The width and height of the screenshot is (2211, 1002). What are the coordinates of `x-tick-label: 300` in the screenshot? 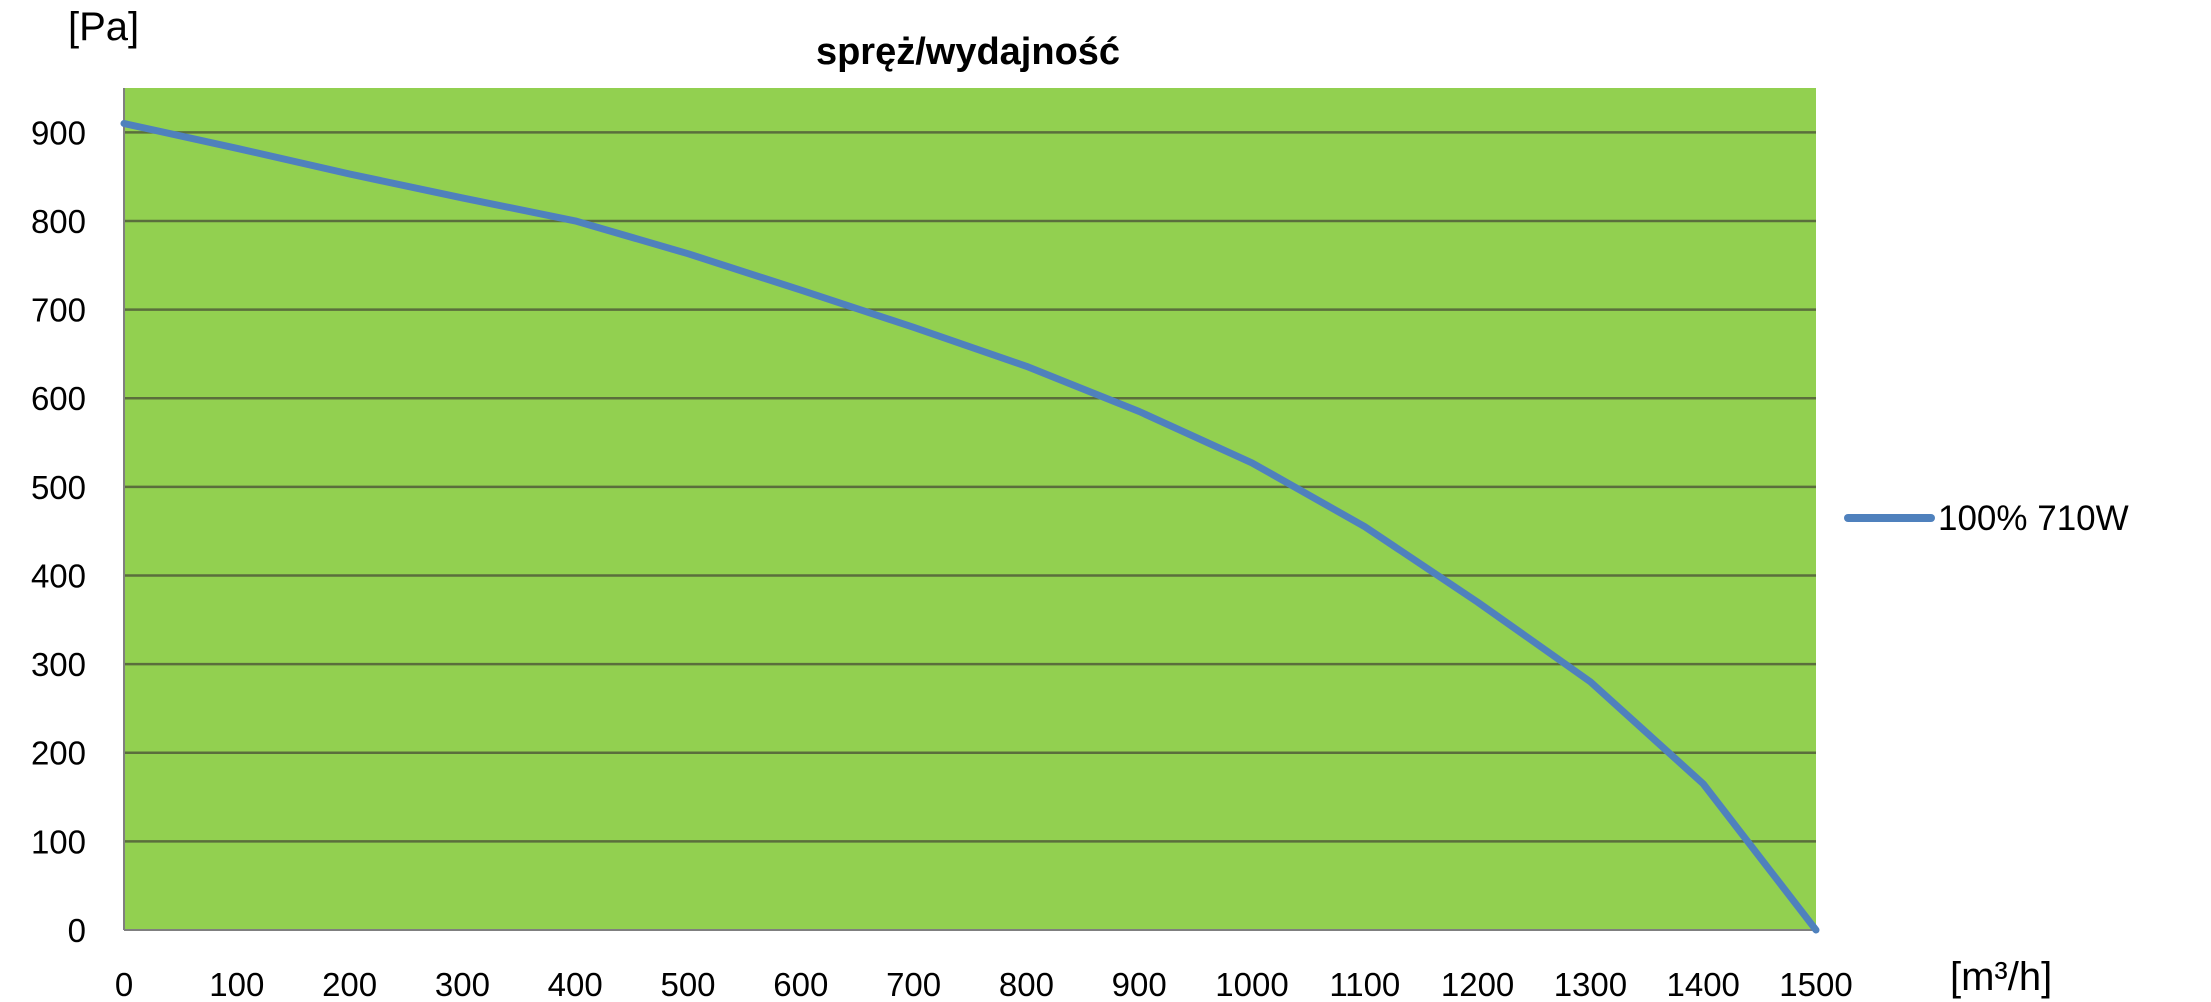 It's located at (462, 984).